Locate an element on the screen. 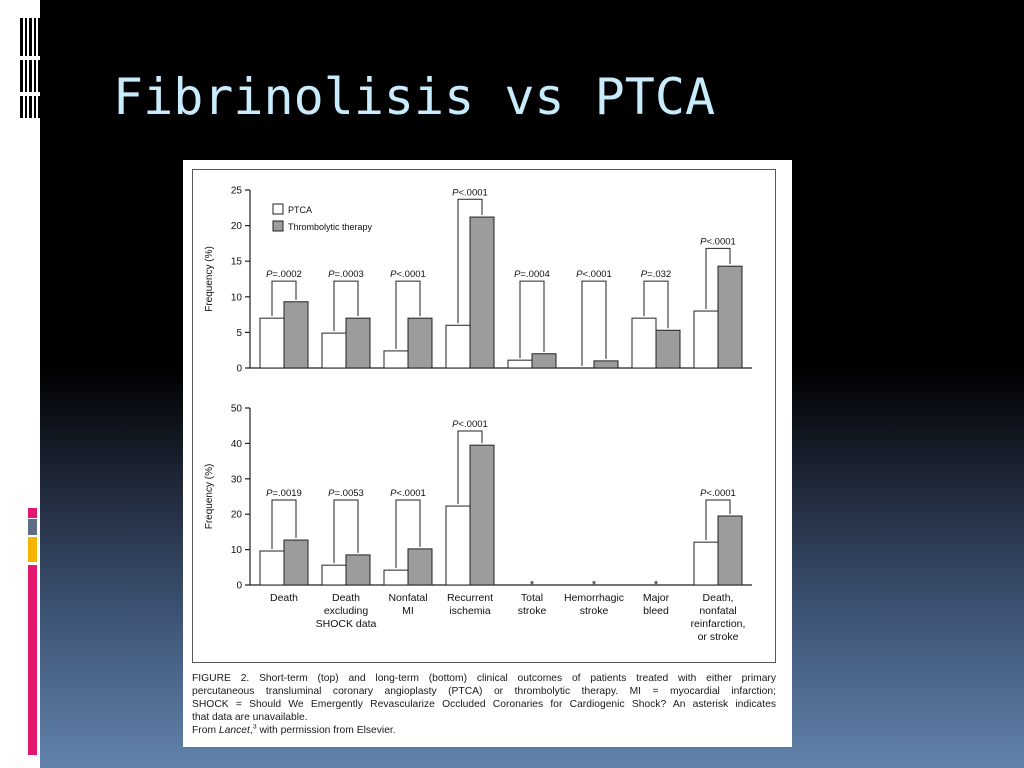  caption-line: that data are unavailable. is located at coordinates (250, 717).